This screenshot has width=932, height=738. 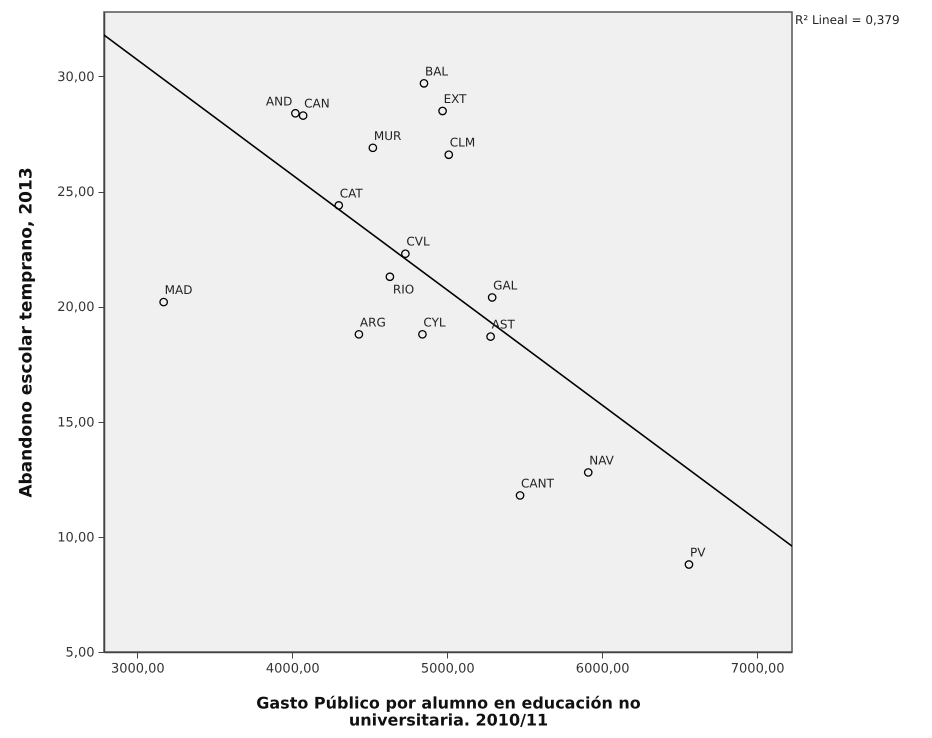 I want to click on text: R² Lineal = 0,379, so click(x=847, y=20).